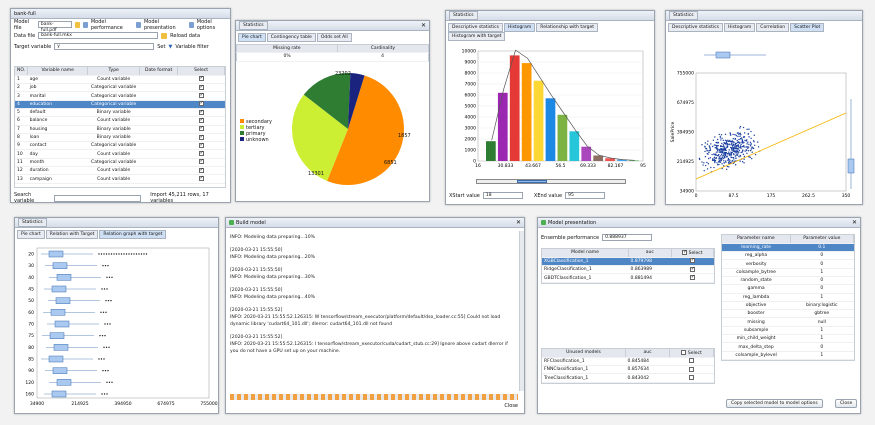 This screenshot has width=875, height=425. What do you see at coordinates (120, 80) in the screenshot?
I see `table-row: 1 age Count variable` at bounding box center [120, 80].